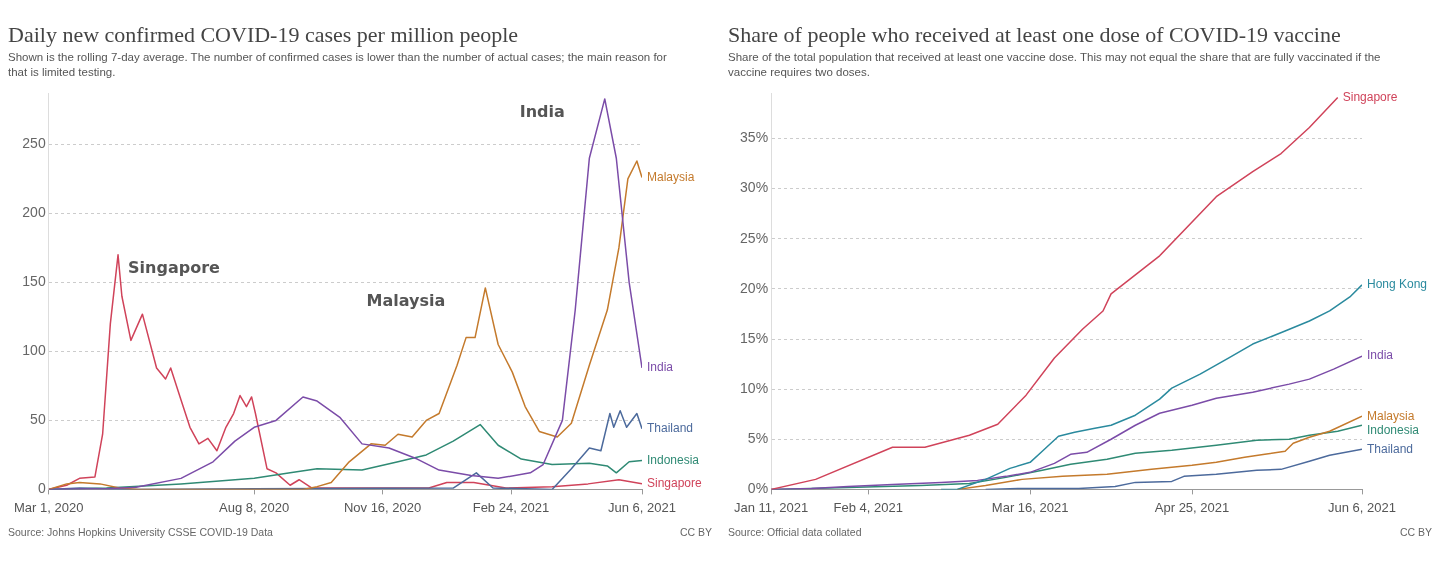  I want to click on y-tick-label: 150, so click(34, 281).